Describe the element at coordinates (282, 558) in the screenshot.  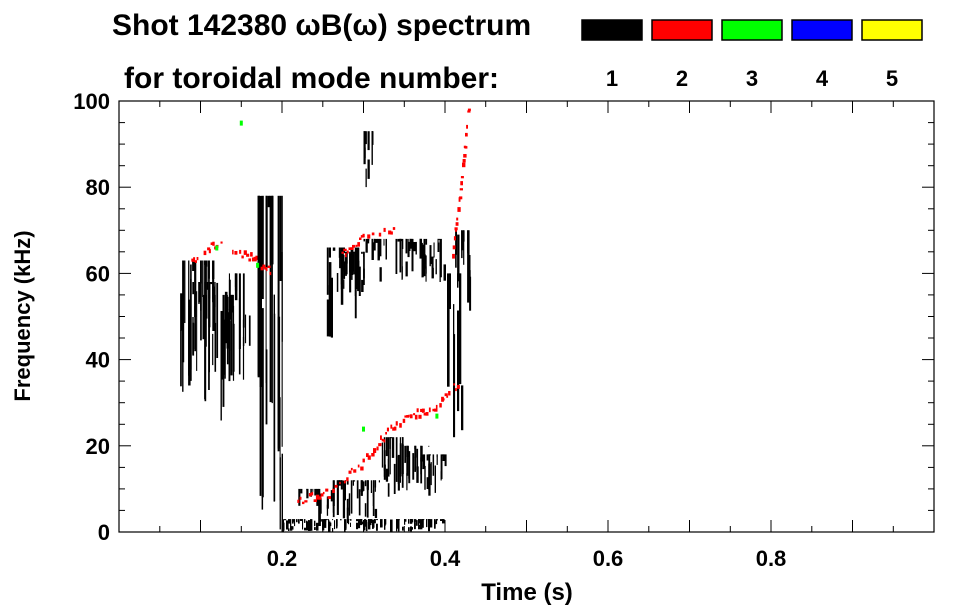
I see `x-tick-label: 0.2` at that location.